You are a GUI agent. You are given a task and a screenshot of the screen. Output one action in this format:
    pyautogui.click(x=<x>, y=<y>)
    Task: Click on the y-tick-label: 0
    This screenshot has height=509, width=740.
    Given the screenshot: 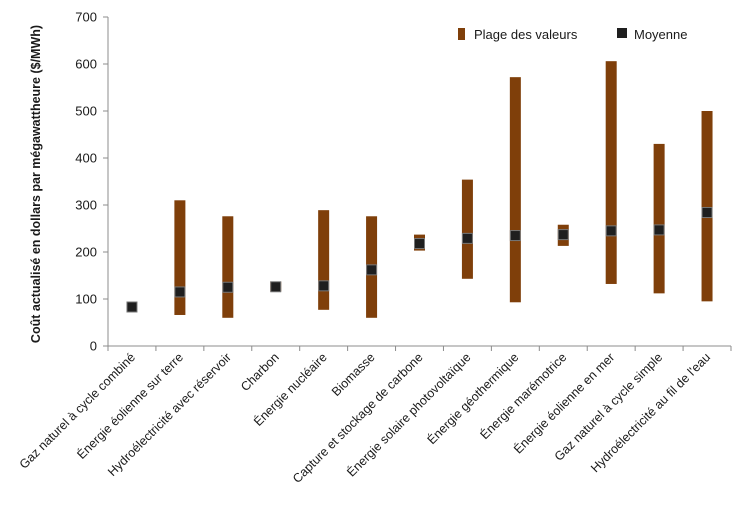 What is the action you would take?
    pyautogui.click(x=93, y=346)
    